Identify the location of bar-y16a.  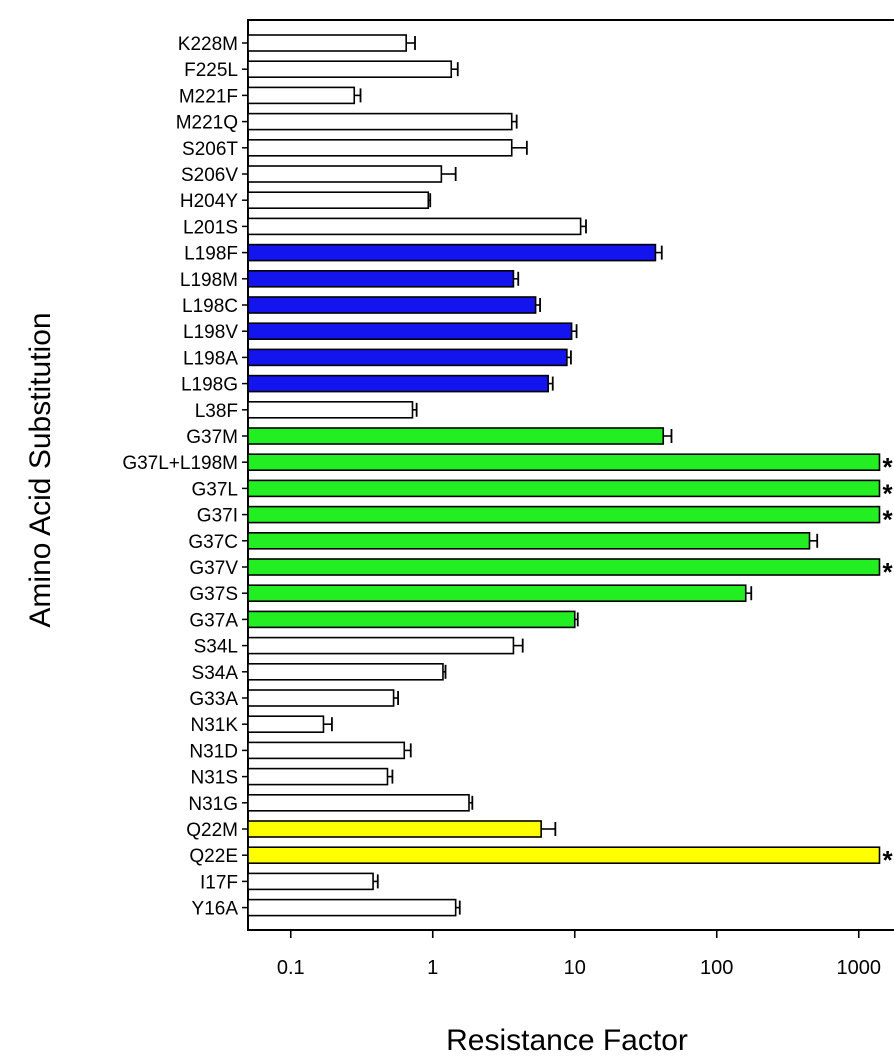
(352, 907).